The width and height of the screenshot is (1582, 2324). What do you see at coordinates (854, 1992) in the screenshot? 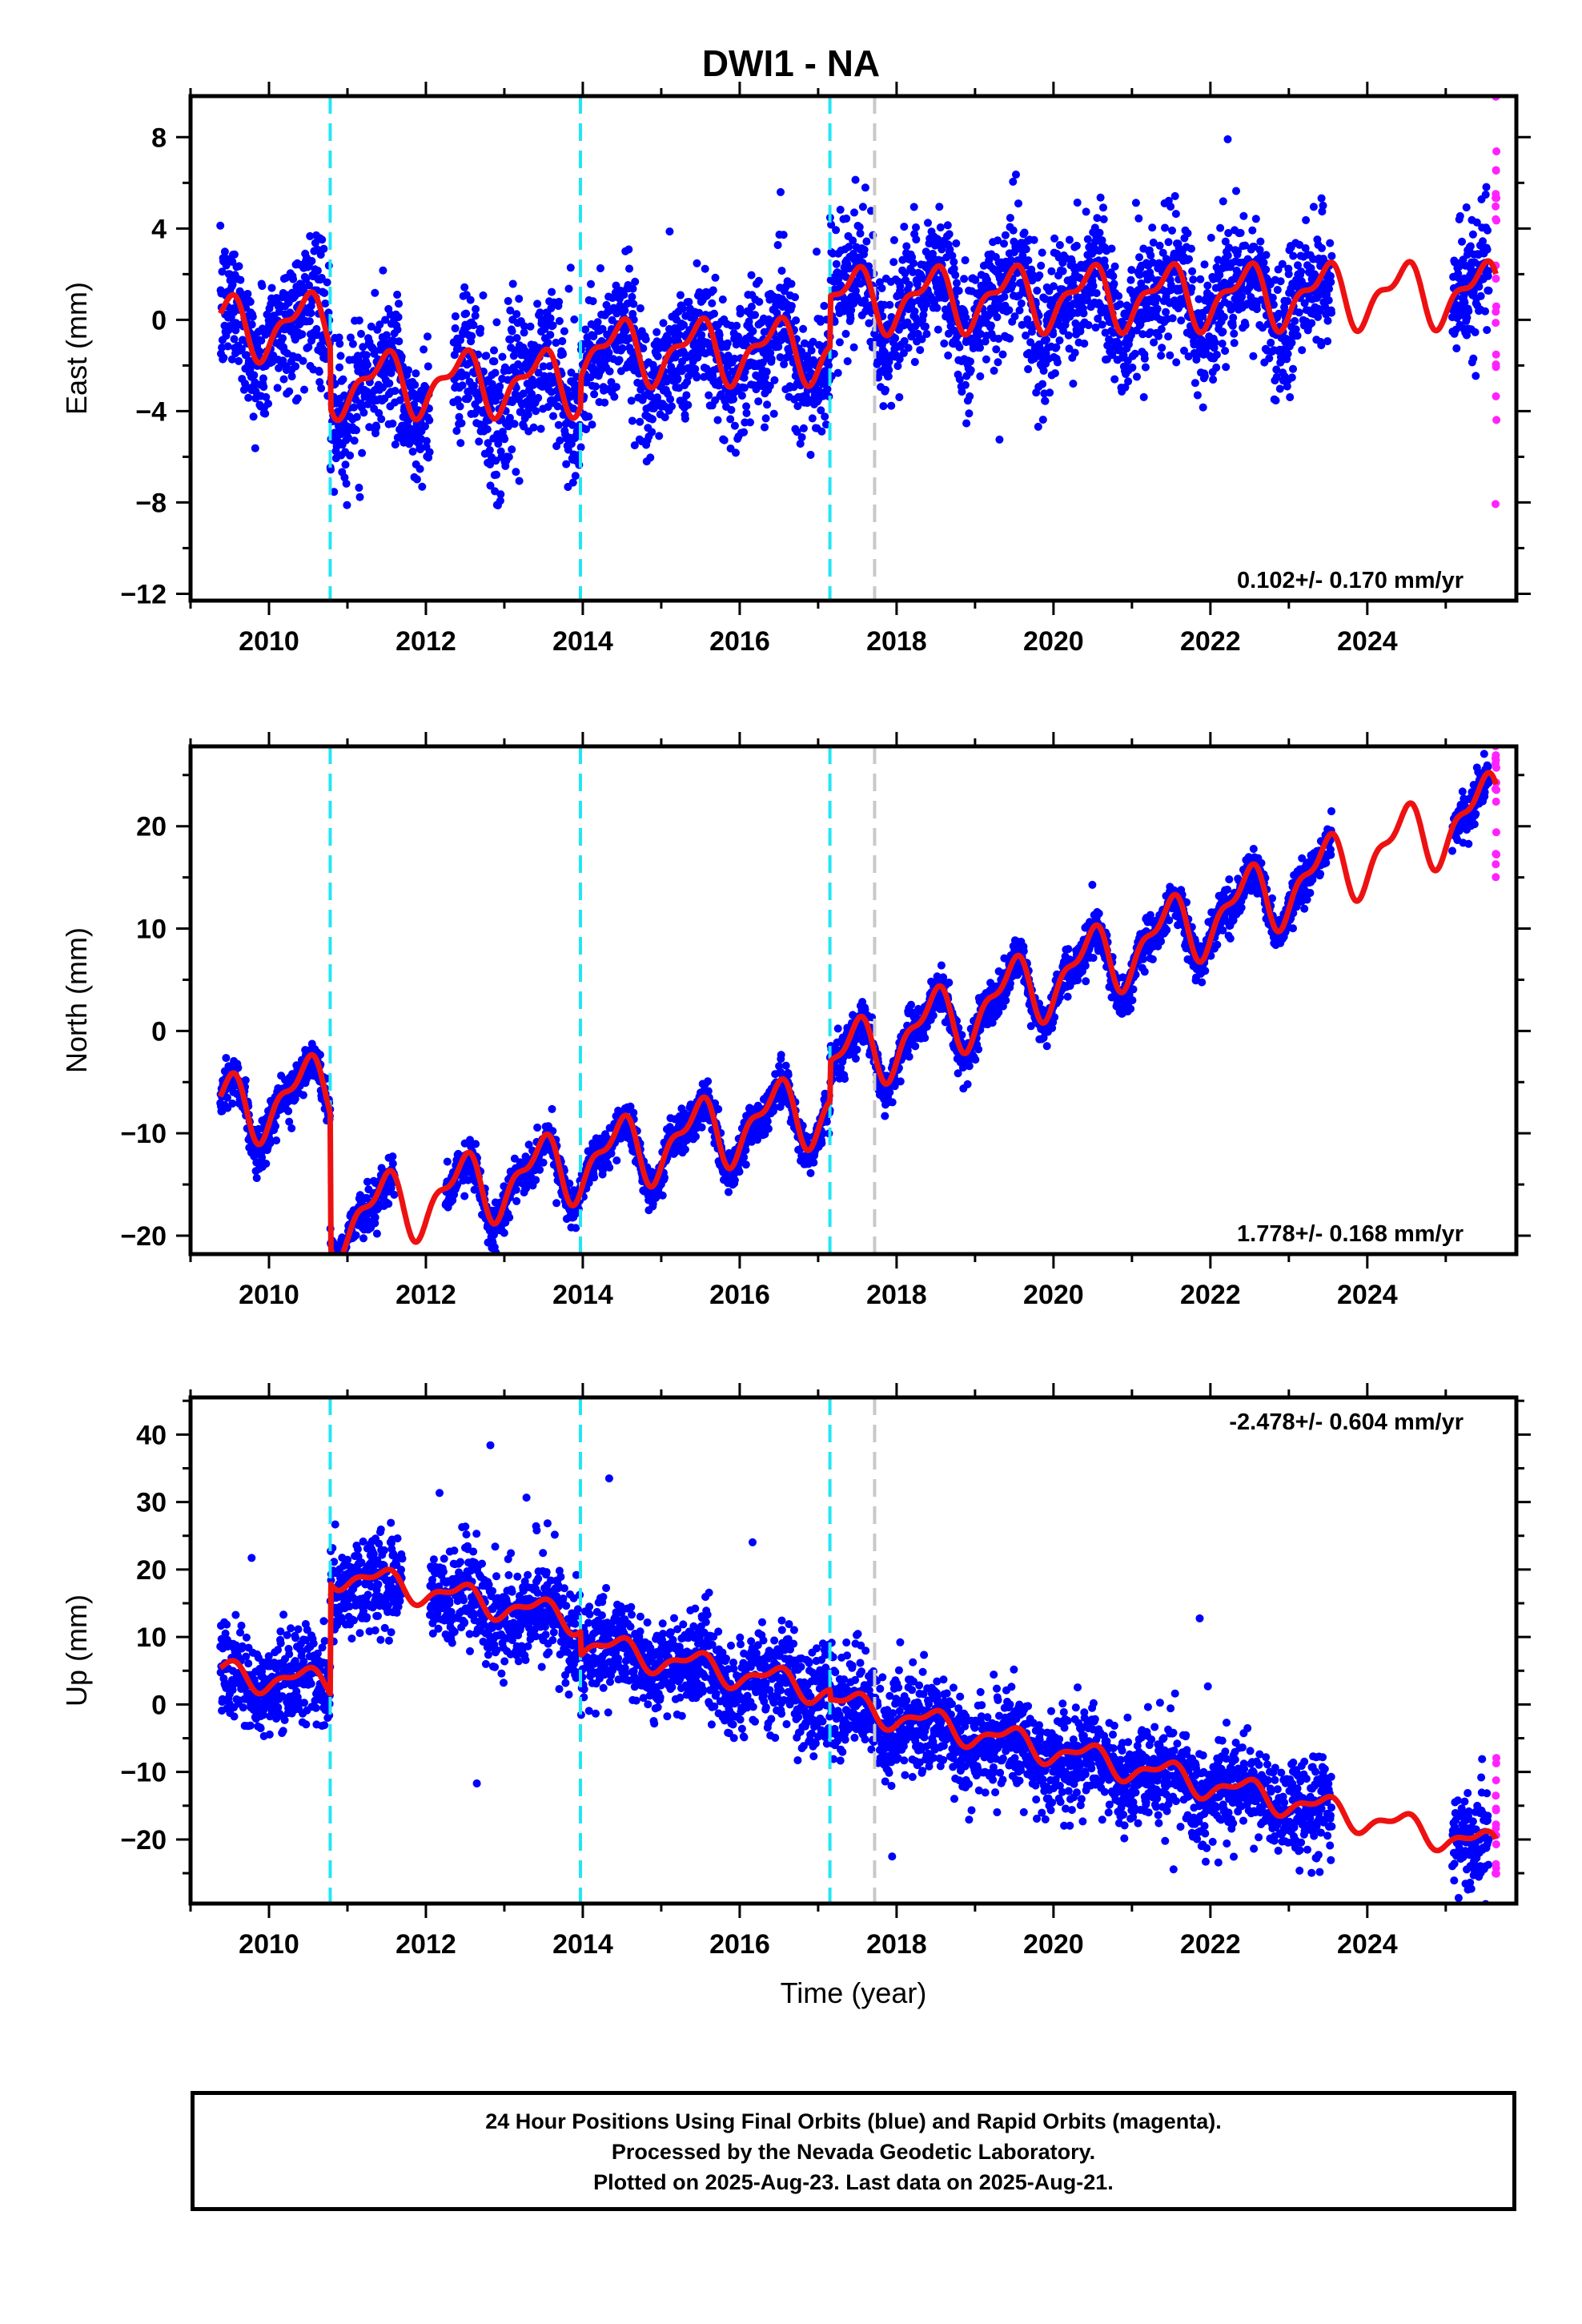
I see `x-axis-label: Time (year)` at bounding box center [854, 1992].